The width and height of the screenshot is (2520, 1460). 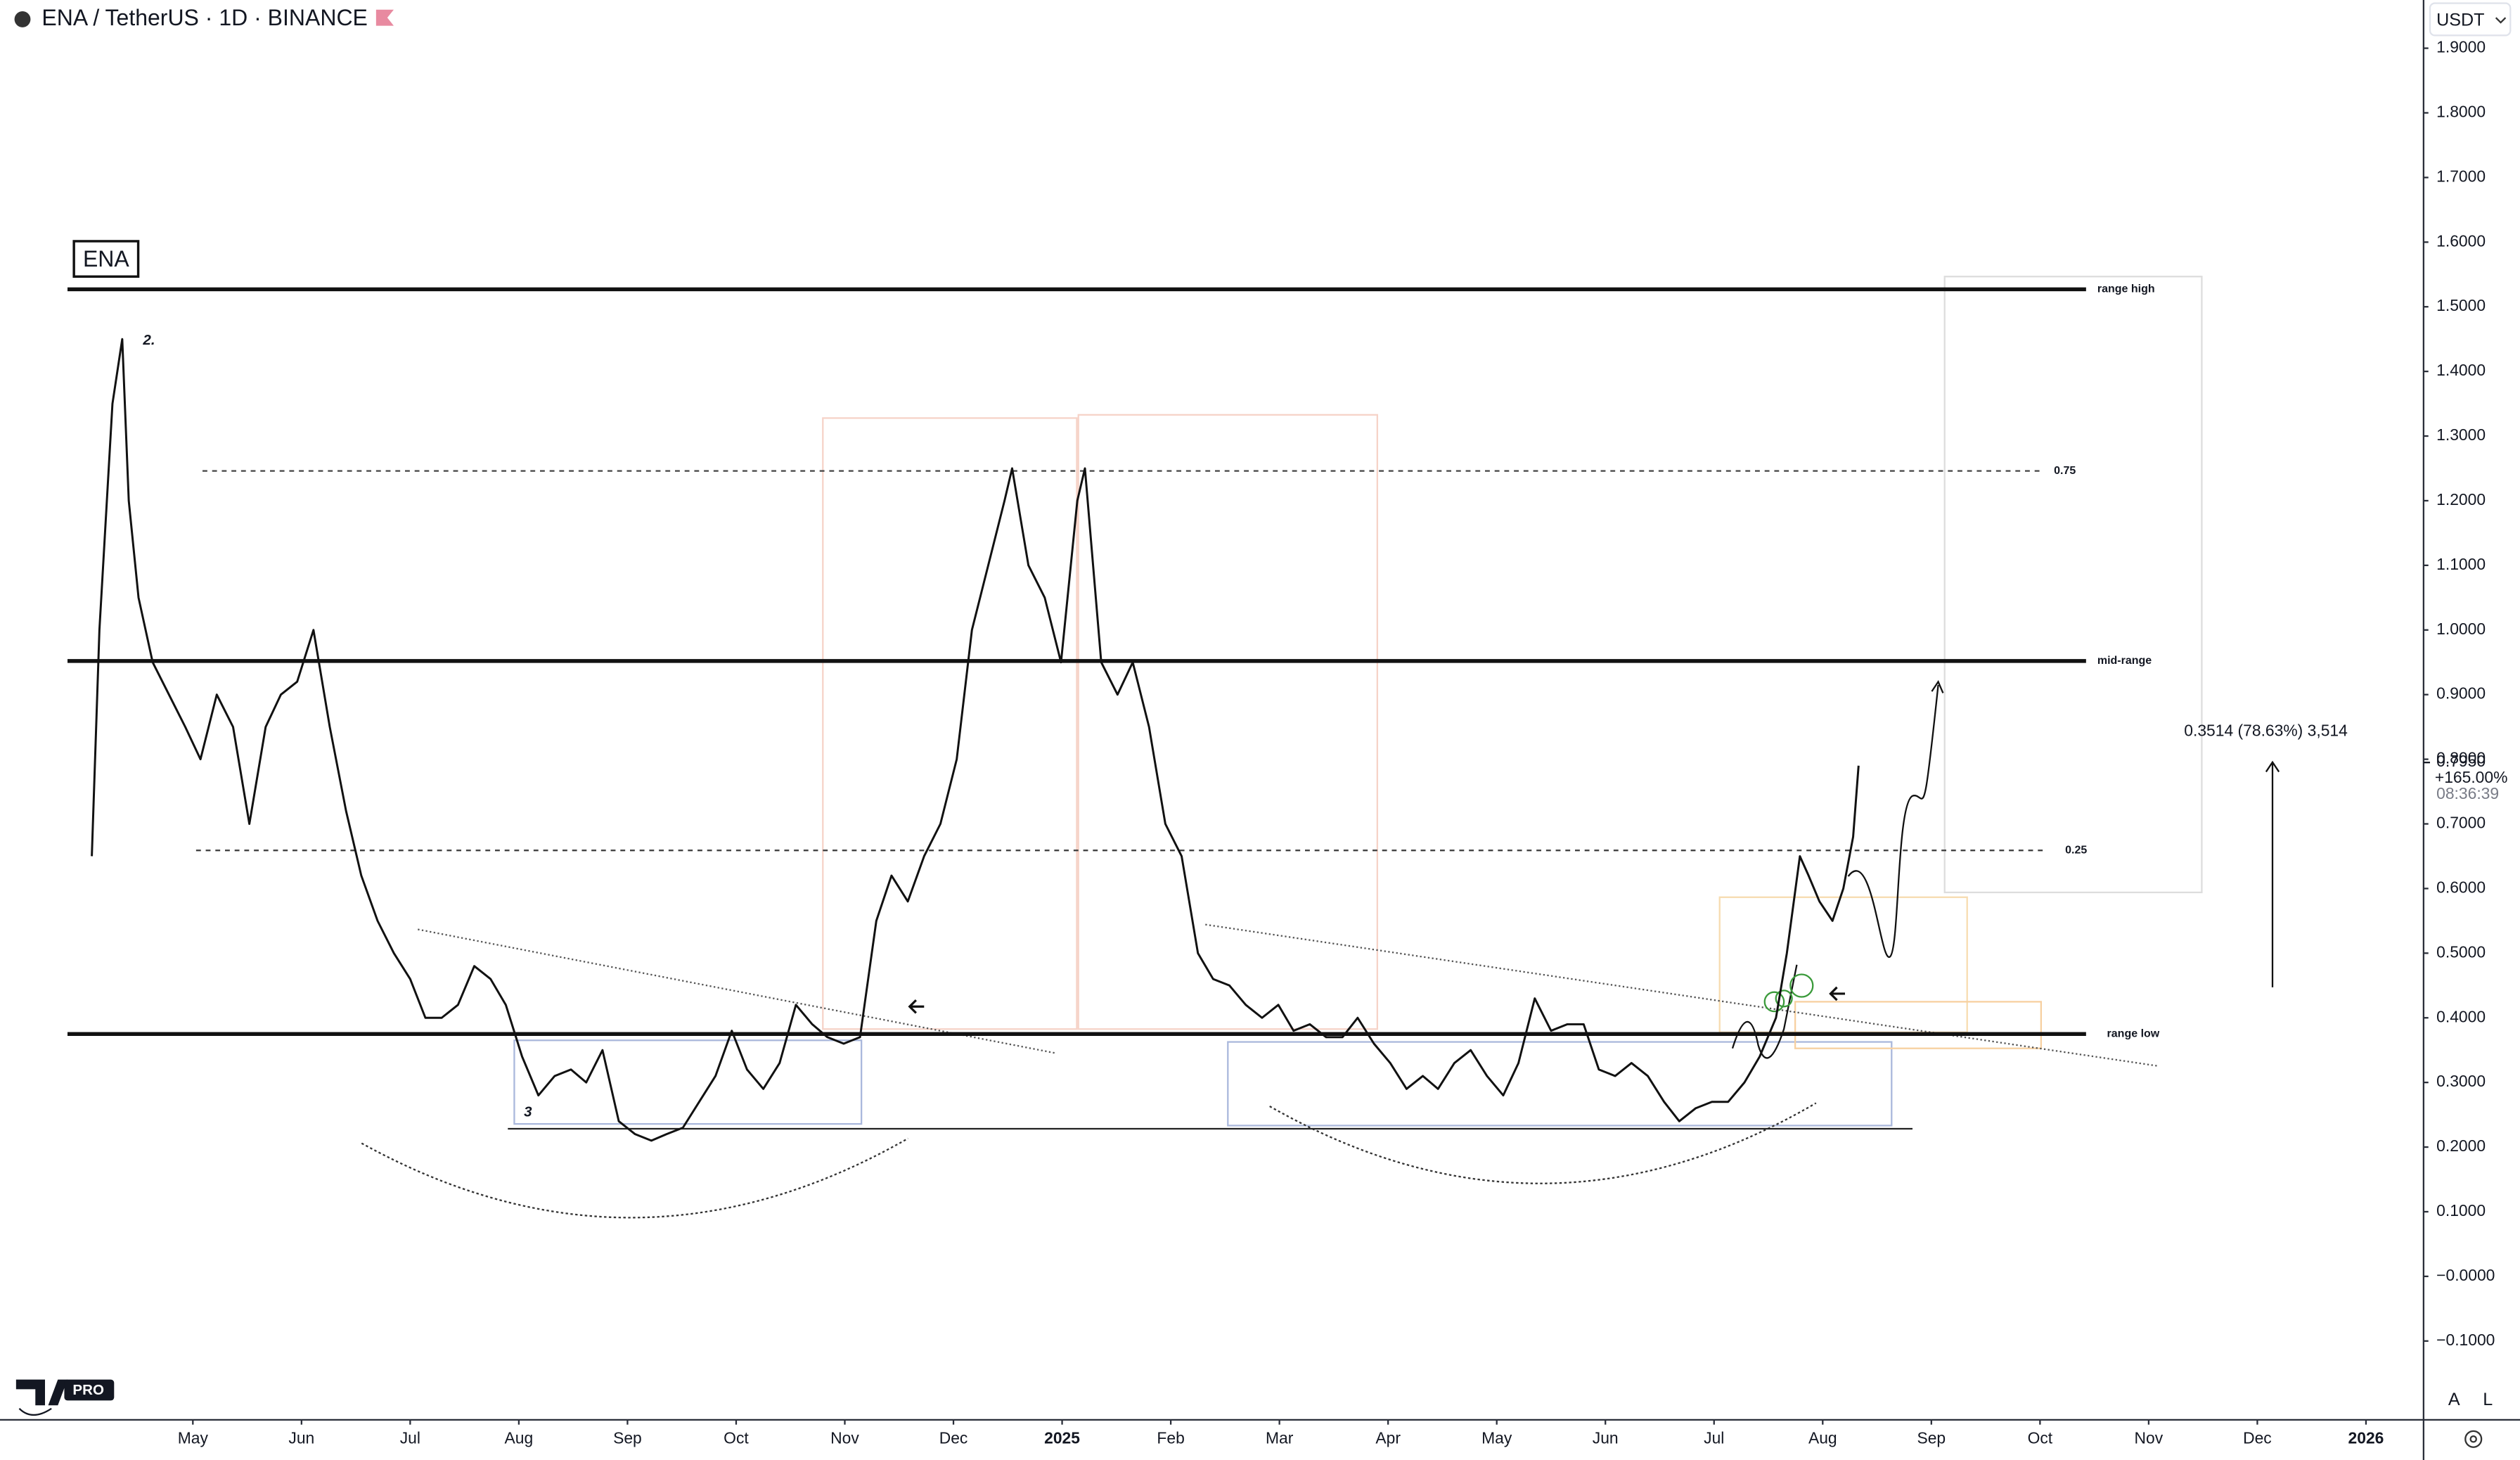 What do you see at coordinates (2065, 471) in the screenshot?
I see `level-label: 0.75` at bounding box center [2065, 471].